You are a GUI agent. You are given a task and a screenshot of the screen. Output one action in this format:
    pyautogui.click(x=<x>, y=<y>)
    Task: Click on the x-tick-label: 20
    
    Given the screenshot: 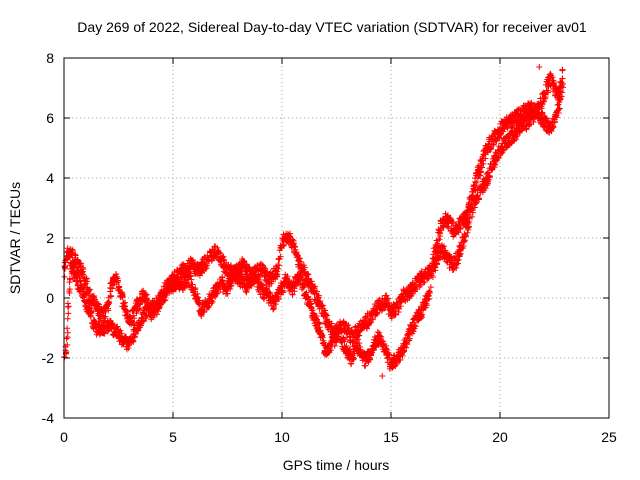 What is the action you would take?
    pyautogui.click(x=500, y=437)
    